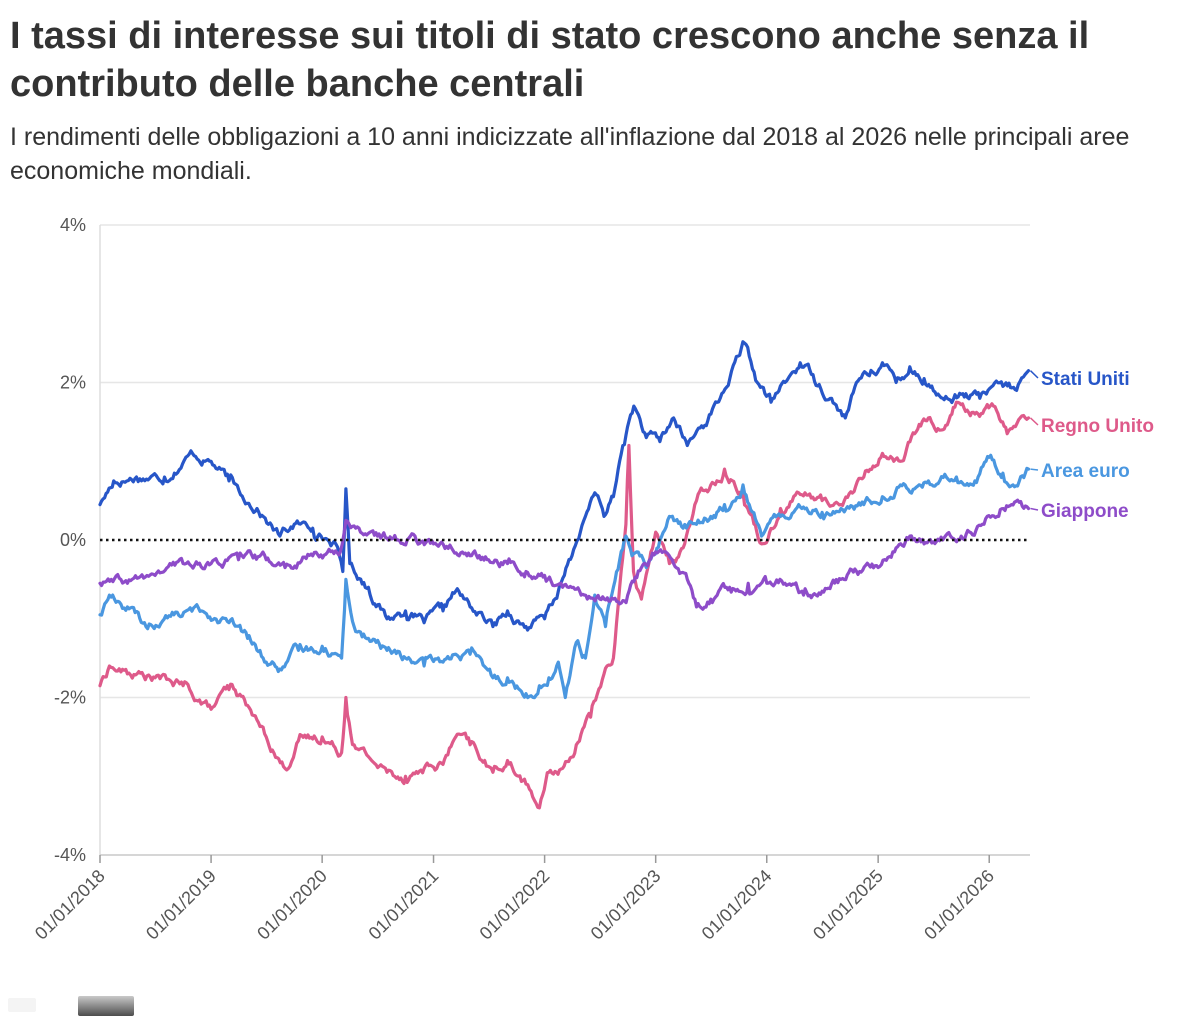  What do you see at coordinates (22, 1005) in the screenshot?
I see `source-logo-mark` at bounding box center [22, 1005].